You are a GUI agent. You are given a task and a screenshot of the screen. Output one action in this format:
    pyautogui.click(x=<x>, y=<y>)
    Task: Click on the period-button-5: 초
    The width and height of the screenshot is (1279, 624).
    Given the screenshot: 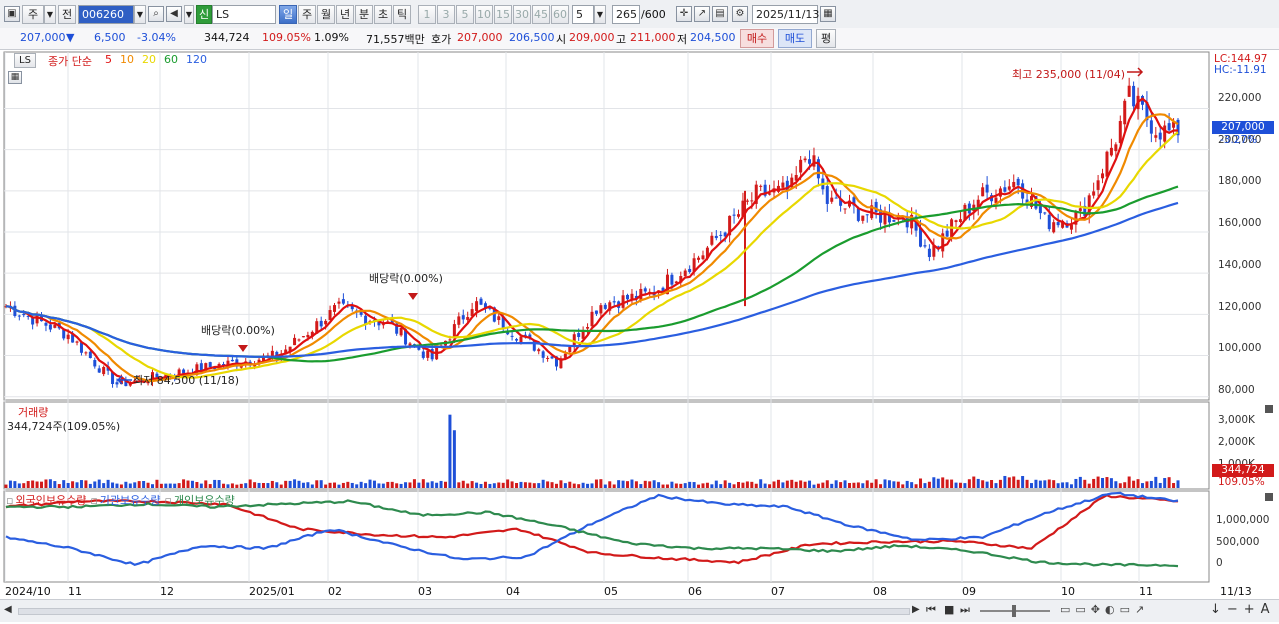 What is the action you would take?
    pyautogui.click(x=383, y=14)
    